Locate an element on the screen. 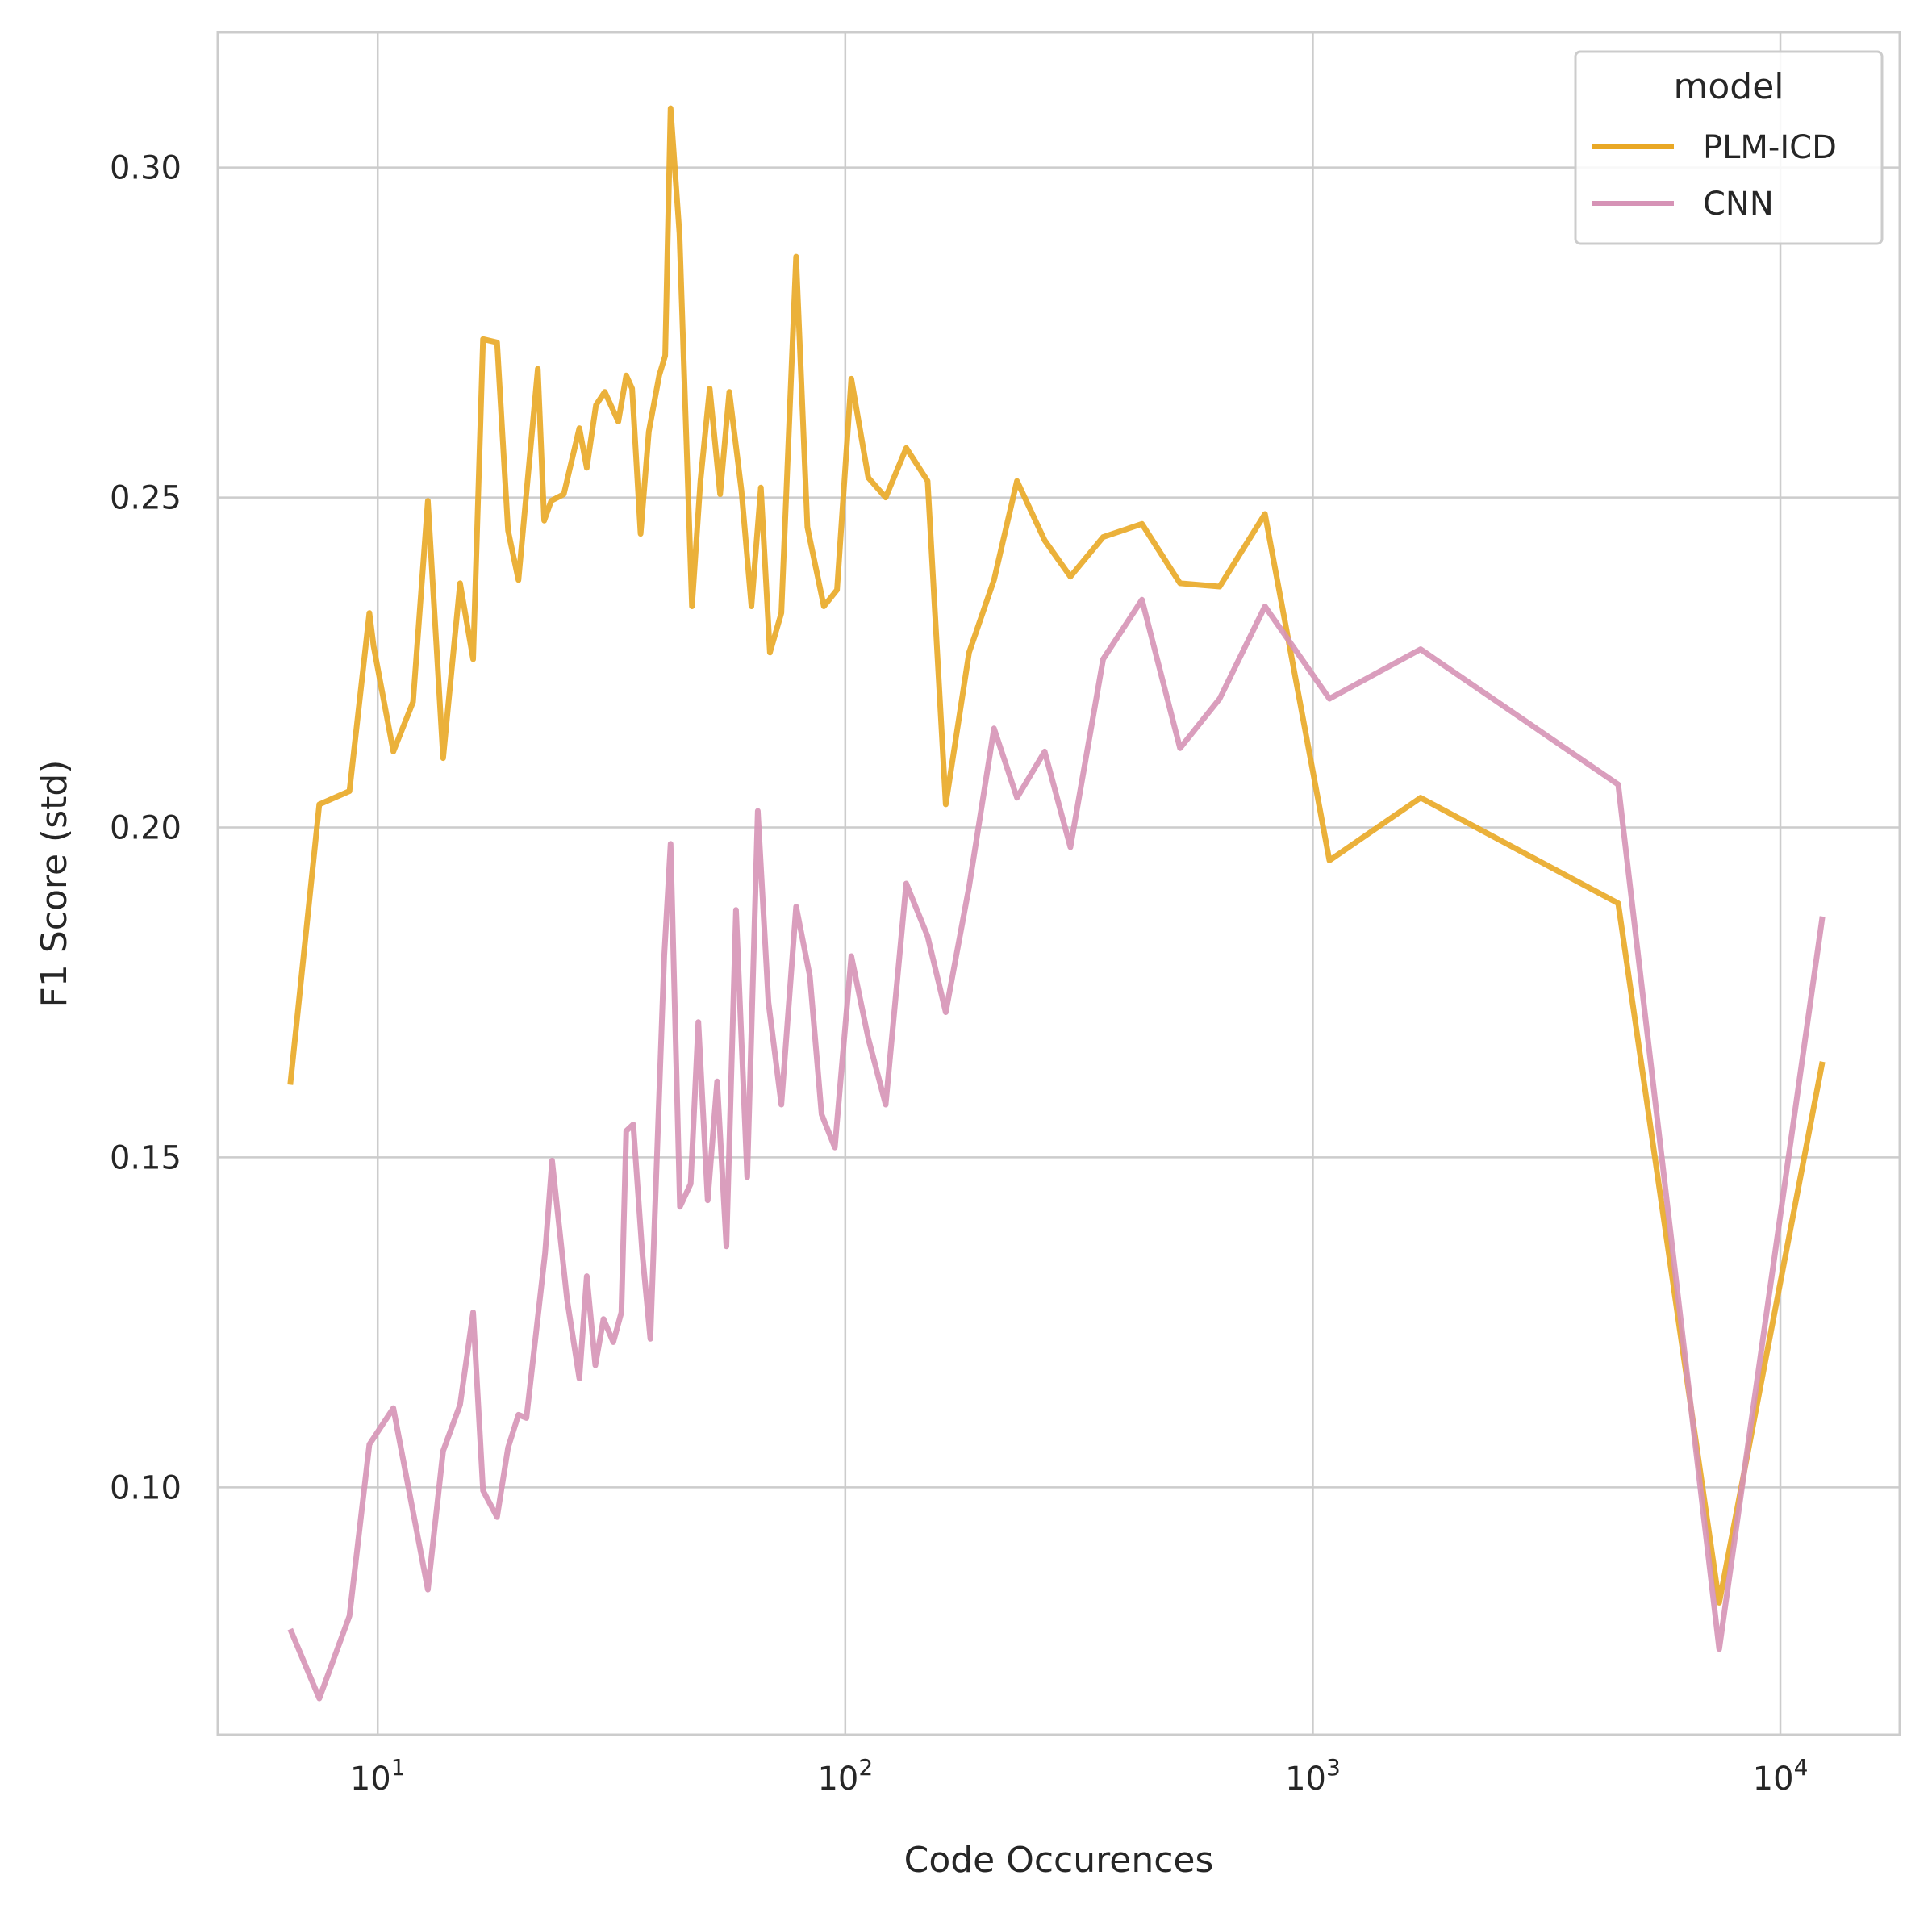 The width and height of the screenshot is (1932, 1905). x-tick-label: 10⁴ is located at coordinates (1781, 1776).